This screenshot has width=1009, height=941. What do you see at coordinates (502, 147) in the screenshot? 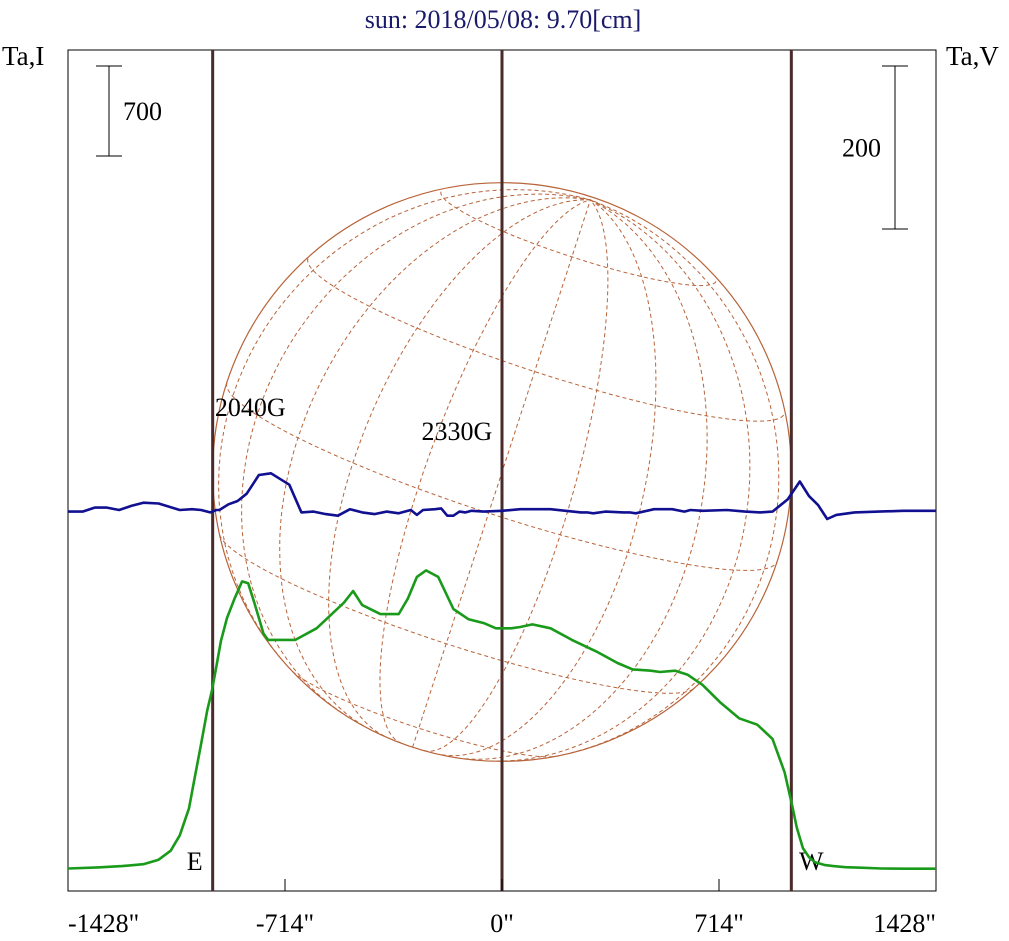
I see `scale-bar-layer: 700 200` at bounding box center [502, 147].